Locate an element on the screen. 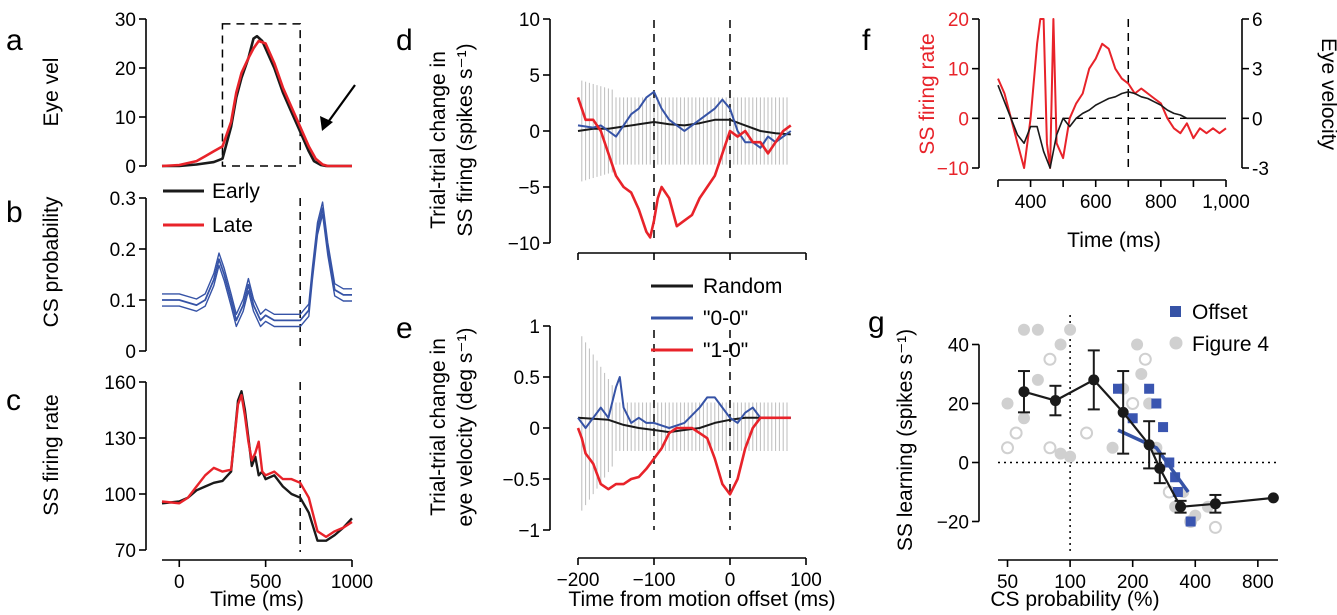 The width and height of the screenshot is (1337, 615). e-yaxis-tick-label: −1 is located at coordinates (529, 531).